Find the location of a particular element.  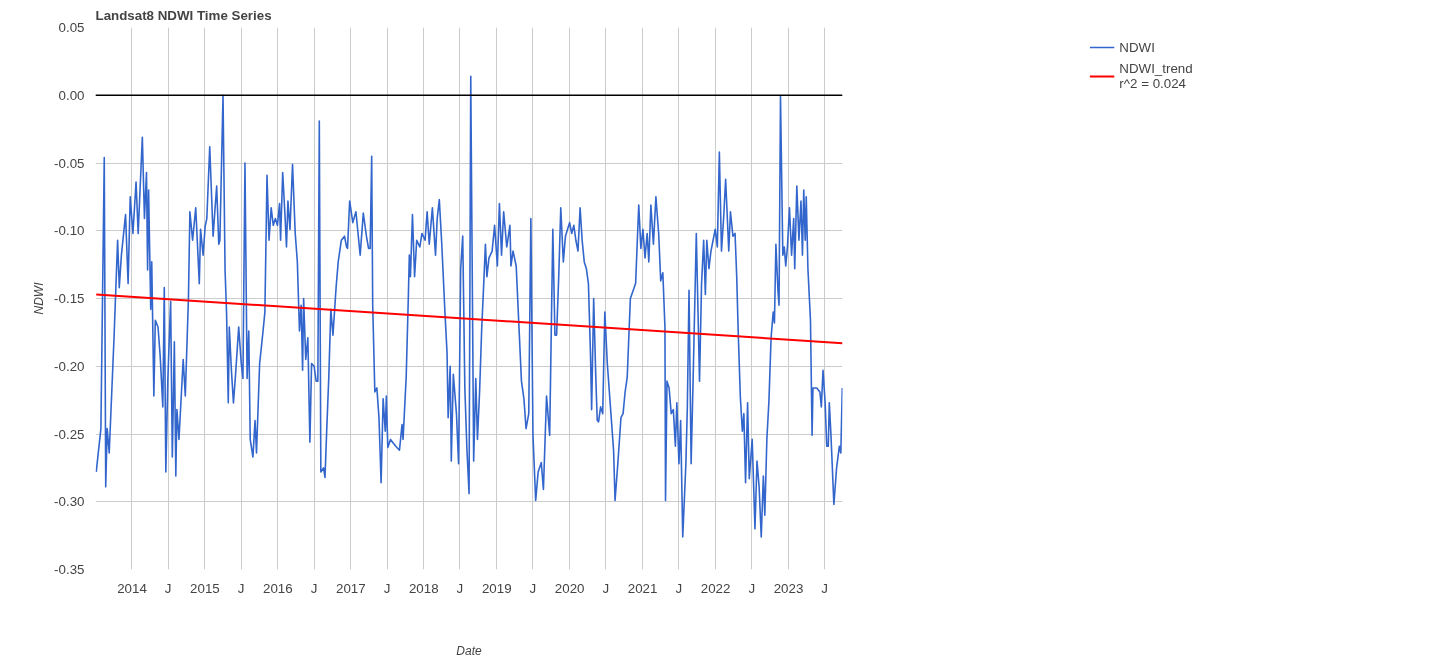

y-axis-title: NDWI is located at coordinates (39, 298).